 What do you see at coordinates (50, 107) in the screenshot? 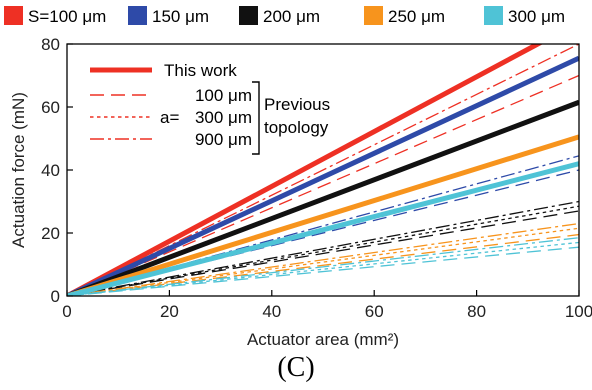
I see `y-tick-label: 60` at bounding box center [50, 107].